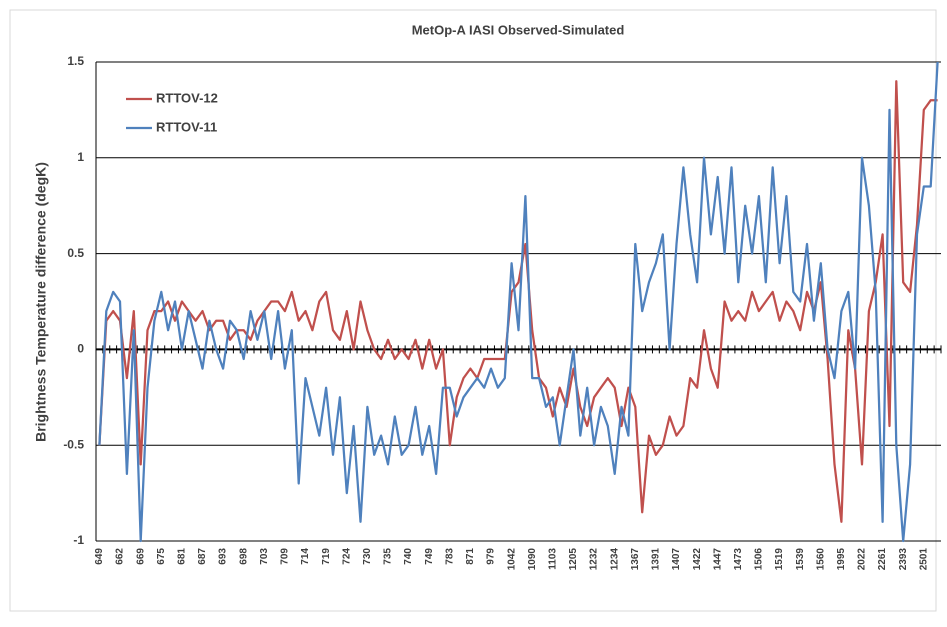 The image size is (947, 627). What do you see at coordinates (594, 559) in the screenshot?
I see `x-tick-label: 1232` at bounding box center [594, 559].